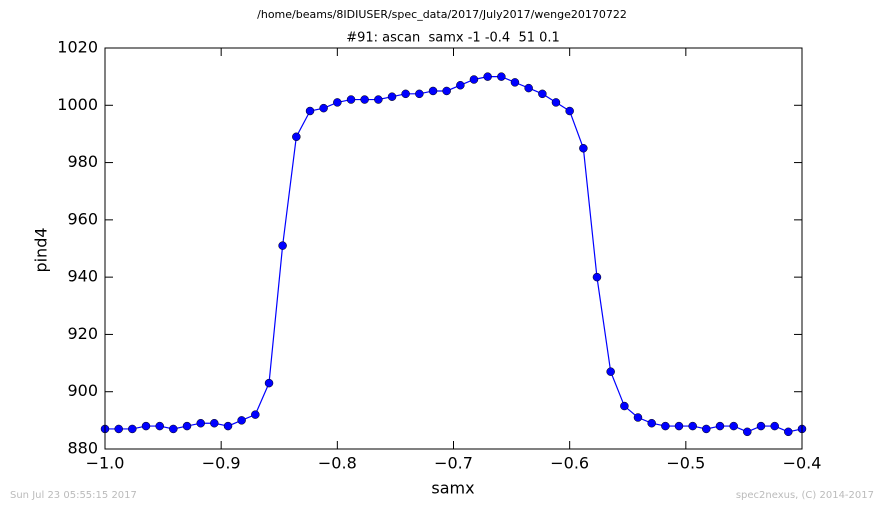 This screenshot has width=884, height=509. What do you see at coordinates (453, 38) in the screenshot?
I see `chart-title: #91: ascan samx -1 -0.4 51 0.1` at bounding box center [453, 38].